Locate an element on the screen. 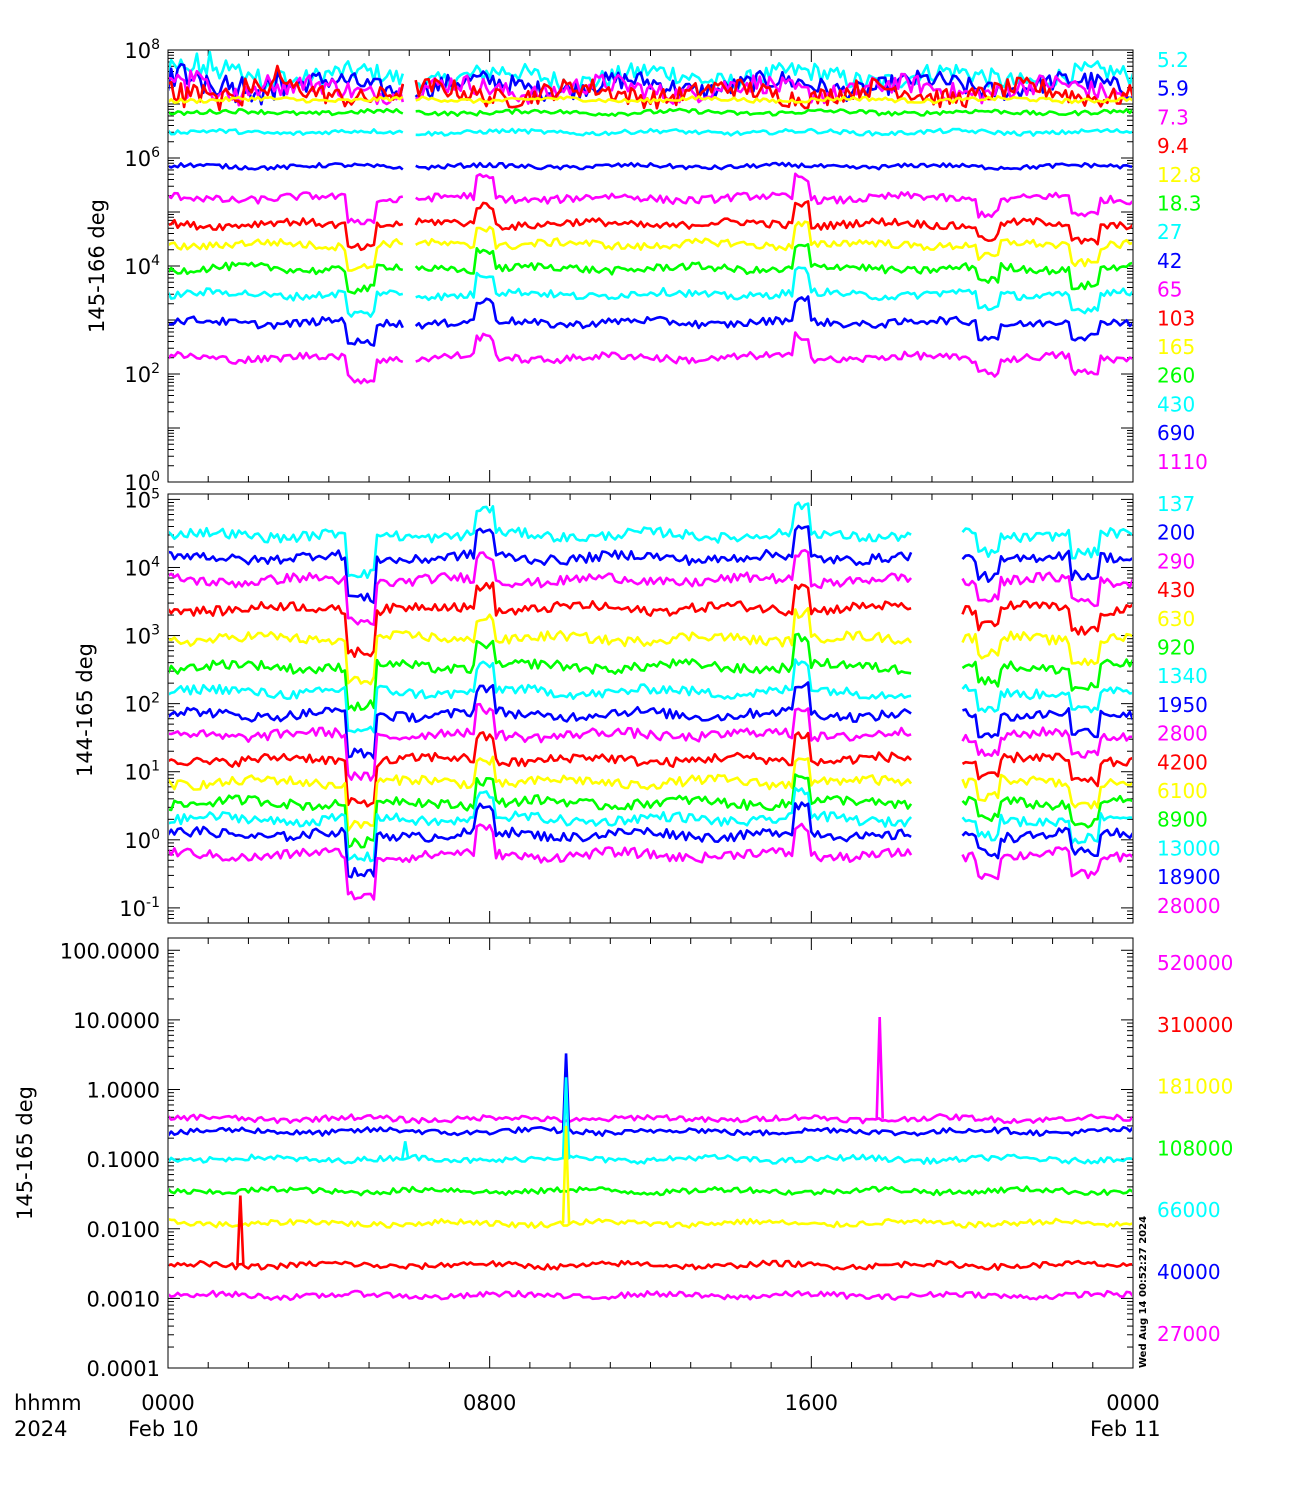 The width and height of the screenshot is (1300, 1500). series-line-1950 is located at coordinates (650, 720).